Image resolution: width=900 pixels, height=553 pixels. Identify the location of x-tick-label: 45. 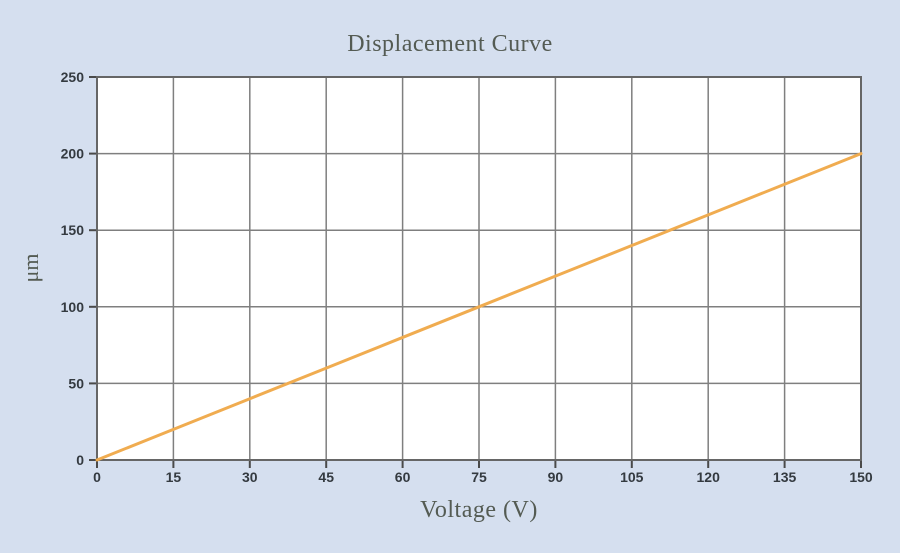
(326, 477).